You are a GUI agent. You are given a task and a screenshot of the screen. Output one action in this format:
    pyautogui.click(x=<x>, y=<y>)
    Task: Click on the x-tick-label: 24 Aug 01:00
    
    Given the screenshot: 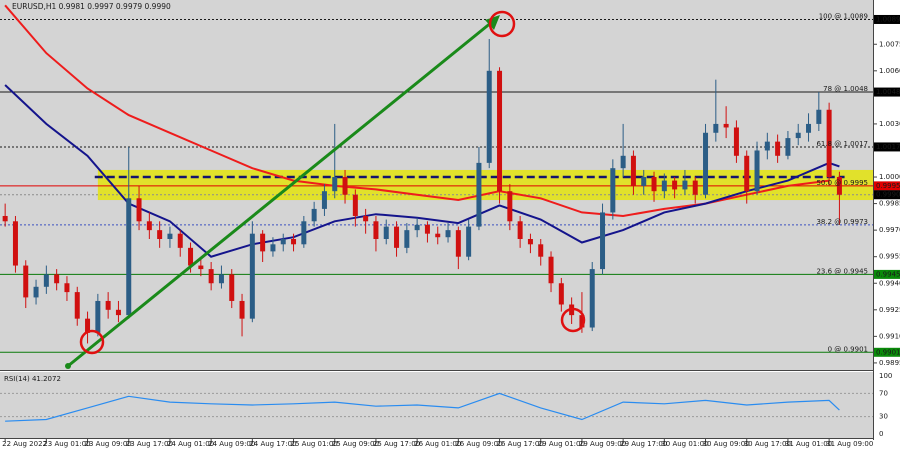 What is the action you would take?
    pyautogui.click(x=190, y=444)
    